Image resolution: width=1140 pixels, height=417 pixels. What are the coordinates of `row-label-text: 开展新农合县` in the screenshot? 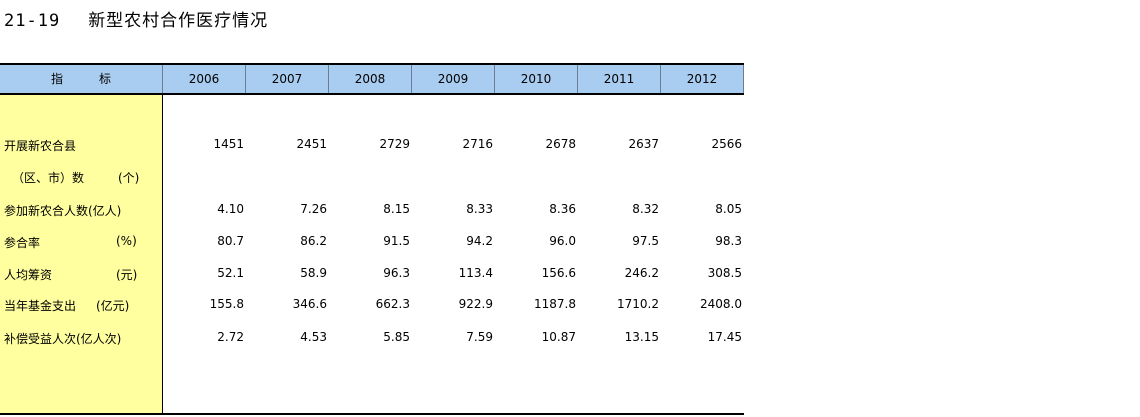 It's located at (40, 146).